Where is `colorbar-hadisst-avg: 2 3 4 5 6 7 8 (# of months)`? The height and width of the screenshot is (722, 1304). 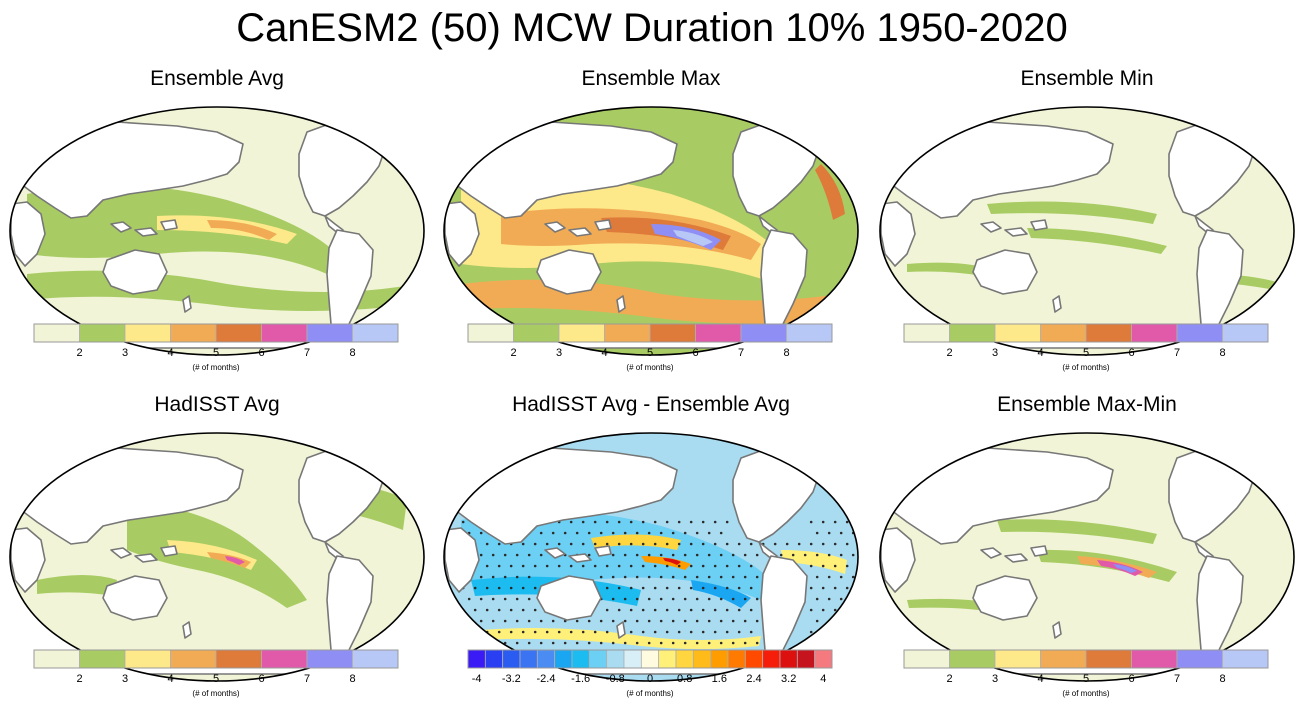 colorbar-hadisst-avg: 2 3 4 5 6 7 8 (# of months) is located at coordinates (216, 673).